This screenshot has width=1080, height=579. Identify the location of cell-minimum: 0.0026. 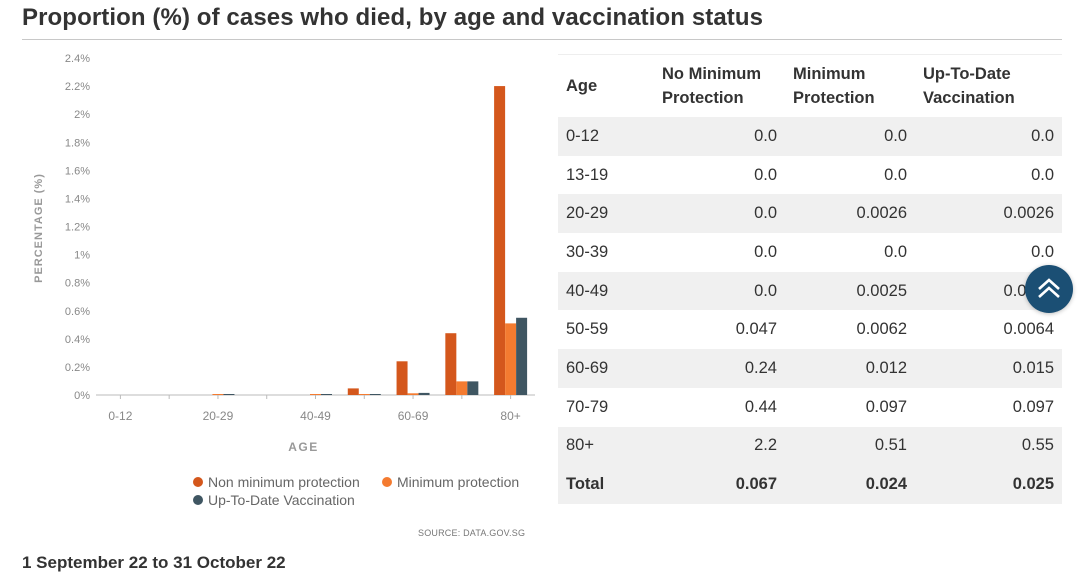
(850, 214).